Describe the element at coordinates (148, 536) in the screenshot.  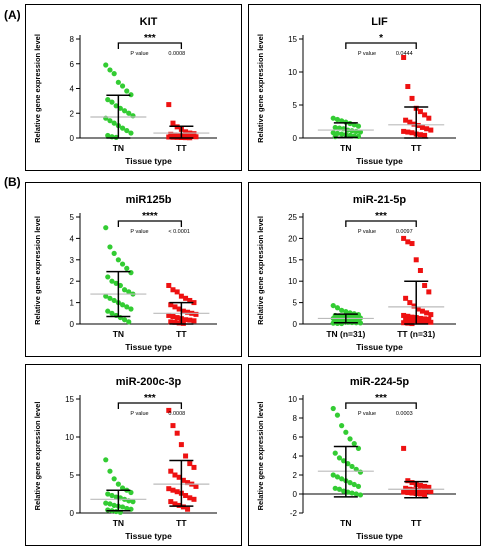
I see `x-axis-label: Tissue type` at that location.